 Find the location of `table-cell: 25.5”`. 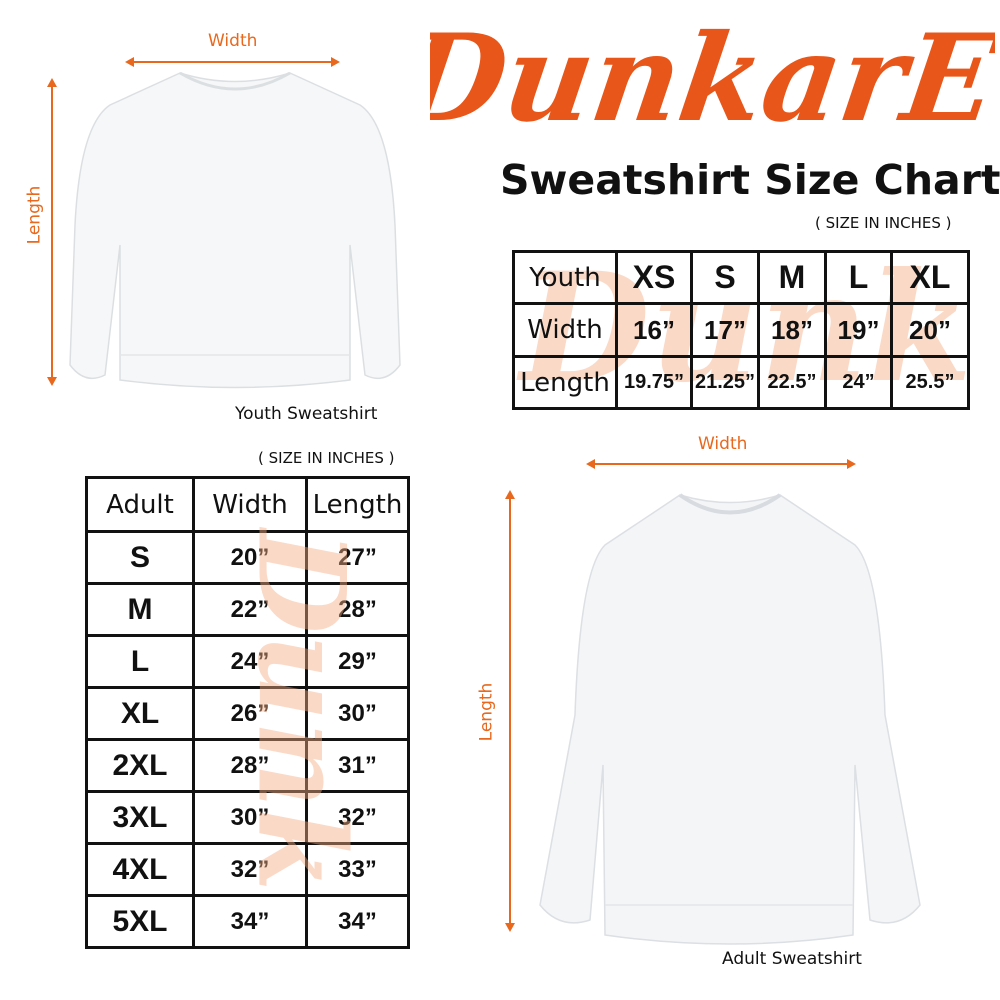

table-cell: 25.5” is located at coordinates (930, 382).